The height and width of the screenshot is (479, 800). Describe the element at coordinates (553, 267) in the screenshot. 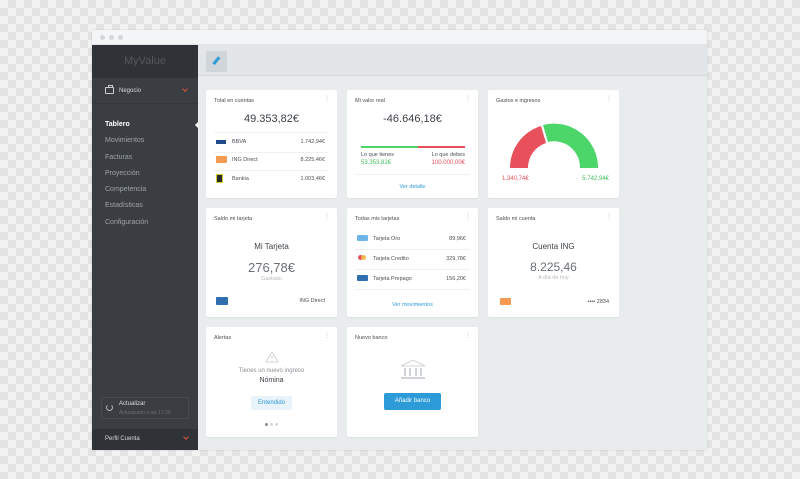

I see `account-amount: 8.225,46` at that location.